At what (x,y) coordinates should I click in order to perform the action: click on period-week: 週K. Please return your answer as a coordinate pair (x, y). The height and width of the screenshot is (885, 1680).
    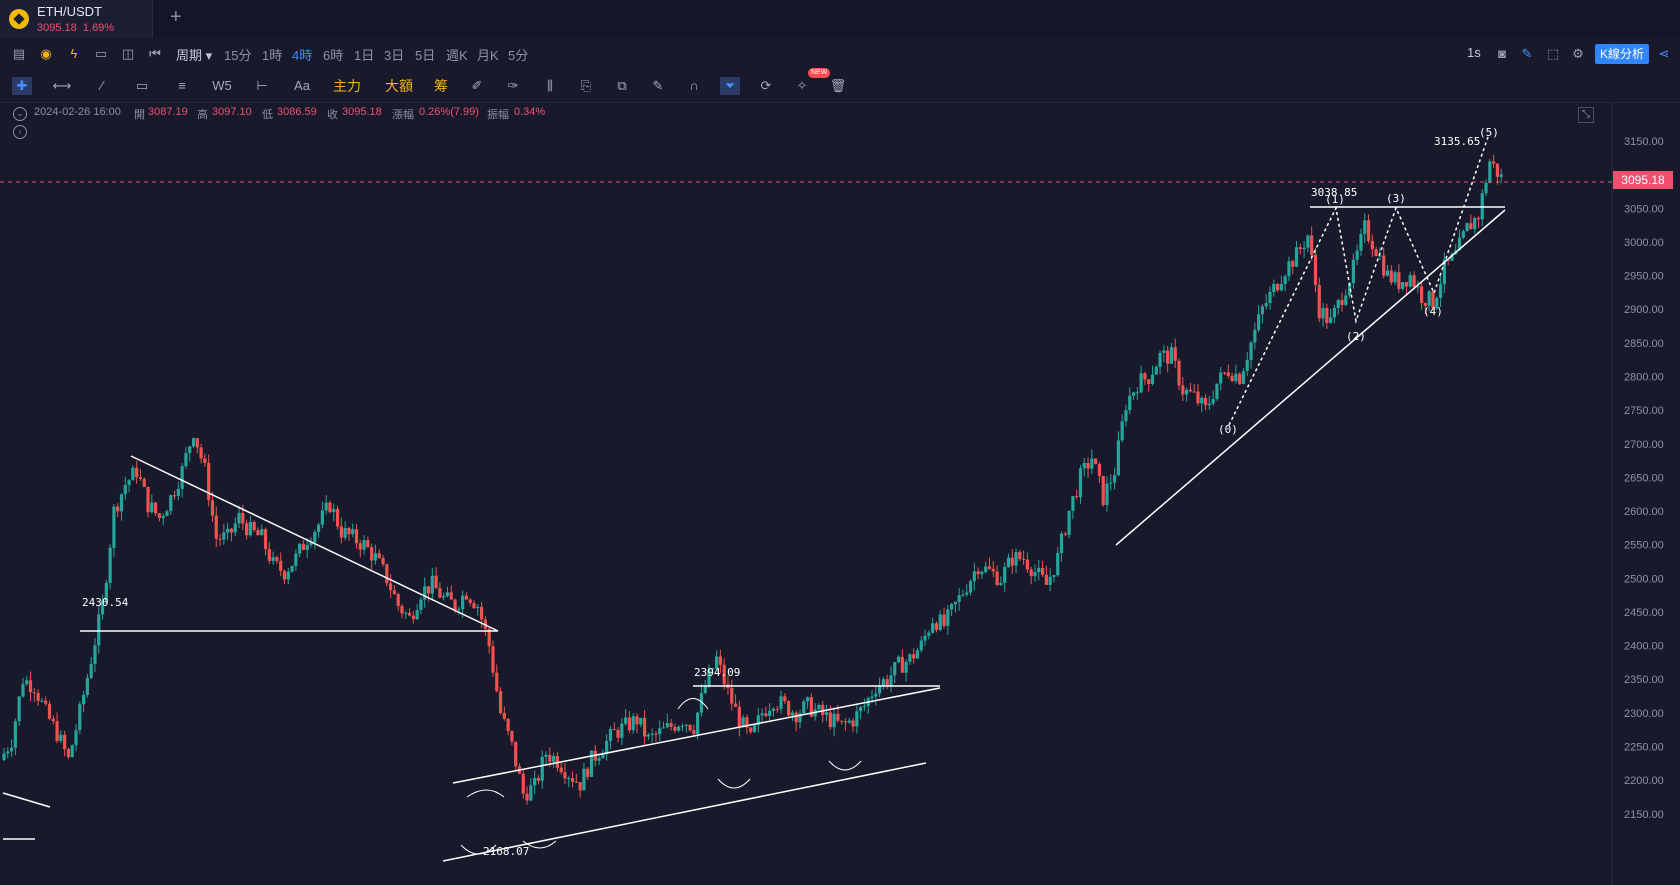
    Looking at the image, I should click on (457, 55).